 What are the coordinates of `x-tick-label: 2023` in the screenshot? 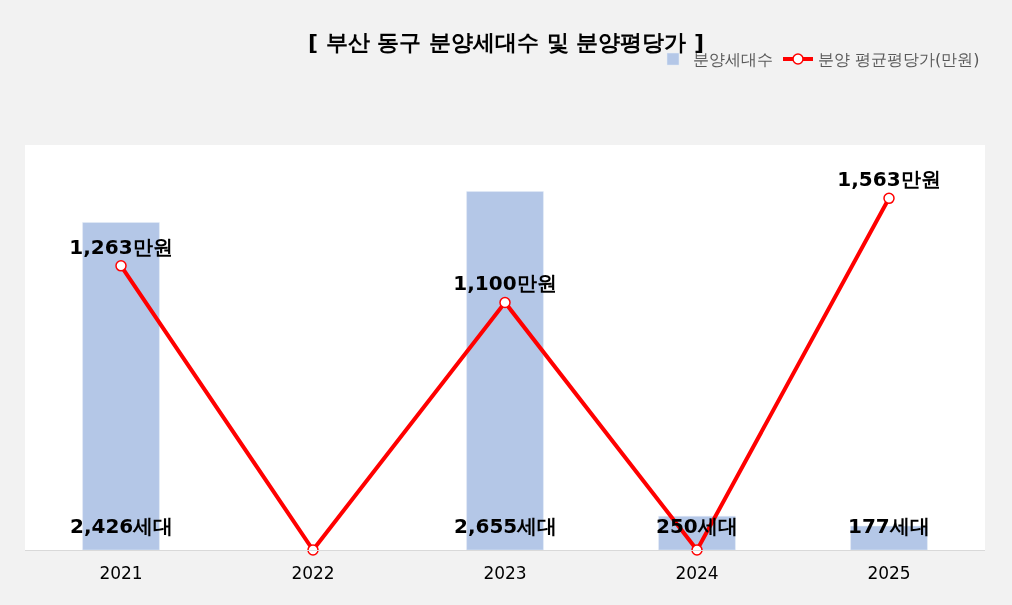 It's located at (505, 573).